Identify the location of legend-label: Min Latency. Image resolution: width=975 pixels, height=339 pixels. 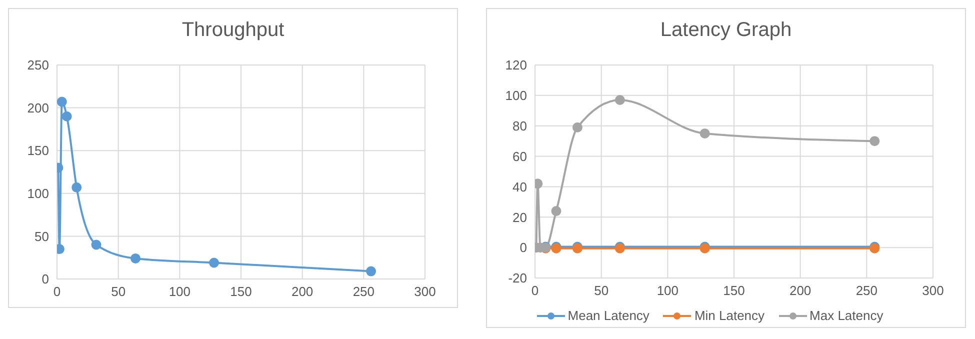
(729, 315).